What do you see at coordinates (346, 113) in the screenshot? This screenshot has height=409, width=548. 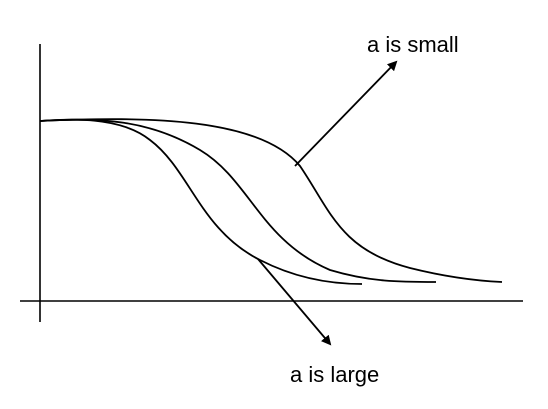 I see `arrow-small` at bounding box center [346, 113].